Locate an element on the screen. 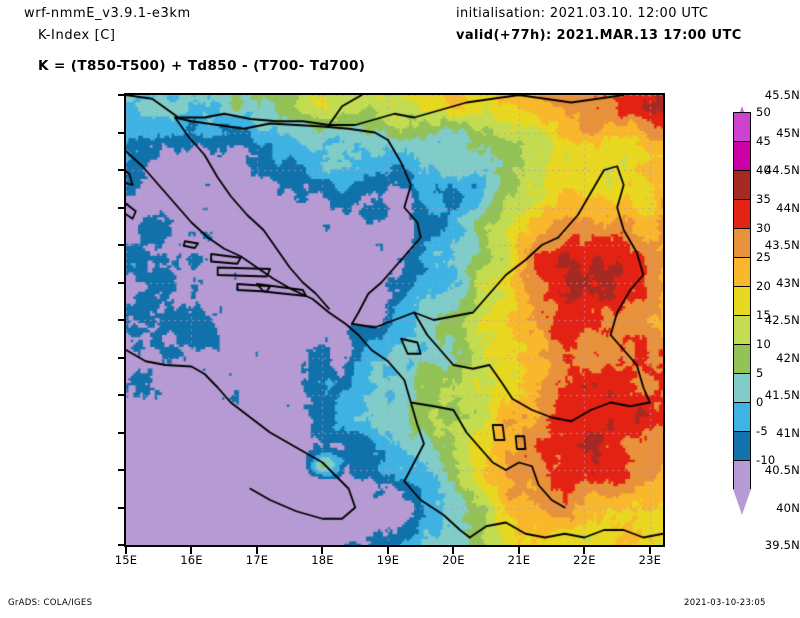  y-tick-label: 43N is located at coordinates (788, 282).